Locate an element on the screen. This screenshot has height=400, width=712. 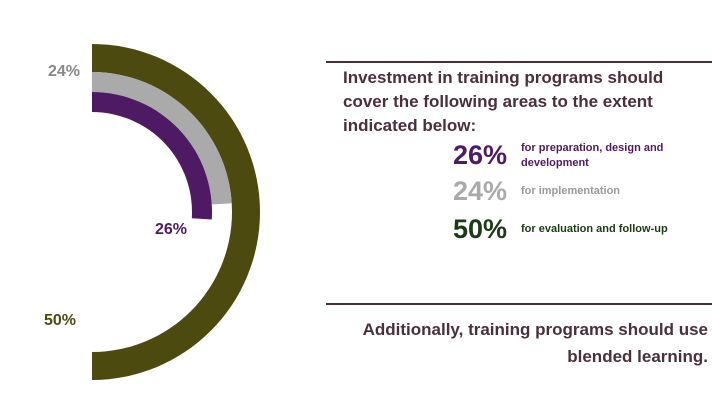
legend-row-implementation: 24% for implementation is located at coordinates (577, 191).